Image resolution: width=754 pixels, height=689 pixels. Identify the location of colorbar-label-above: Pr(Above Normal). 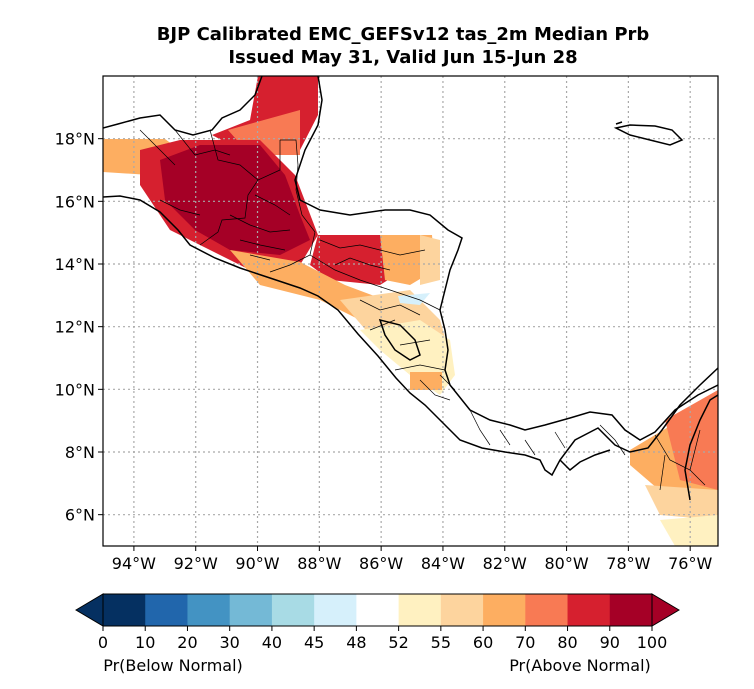
(580, 665).